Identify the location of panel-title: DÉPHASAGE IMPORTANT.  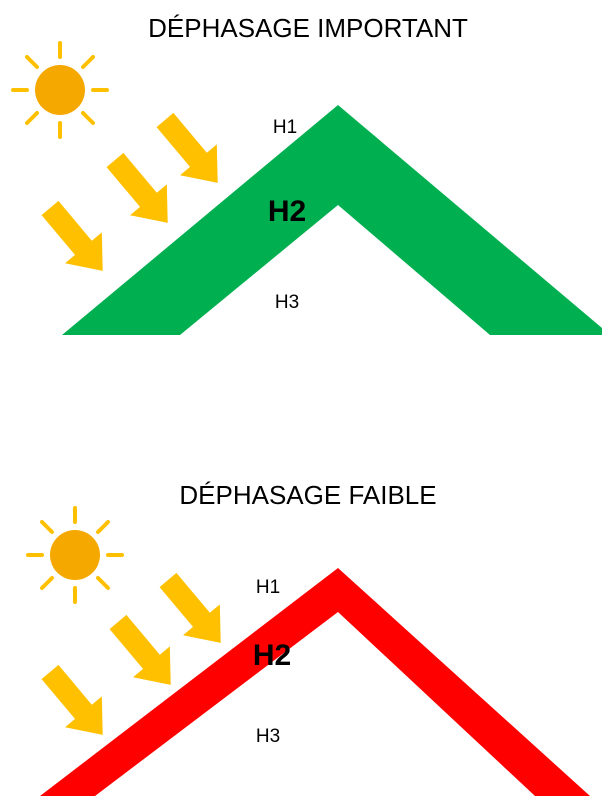
(308, 28).